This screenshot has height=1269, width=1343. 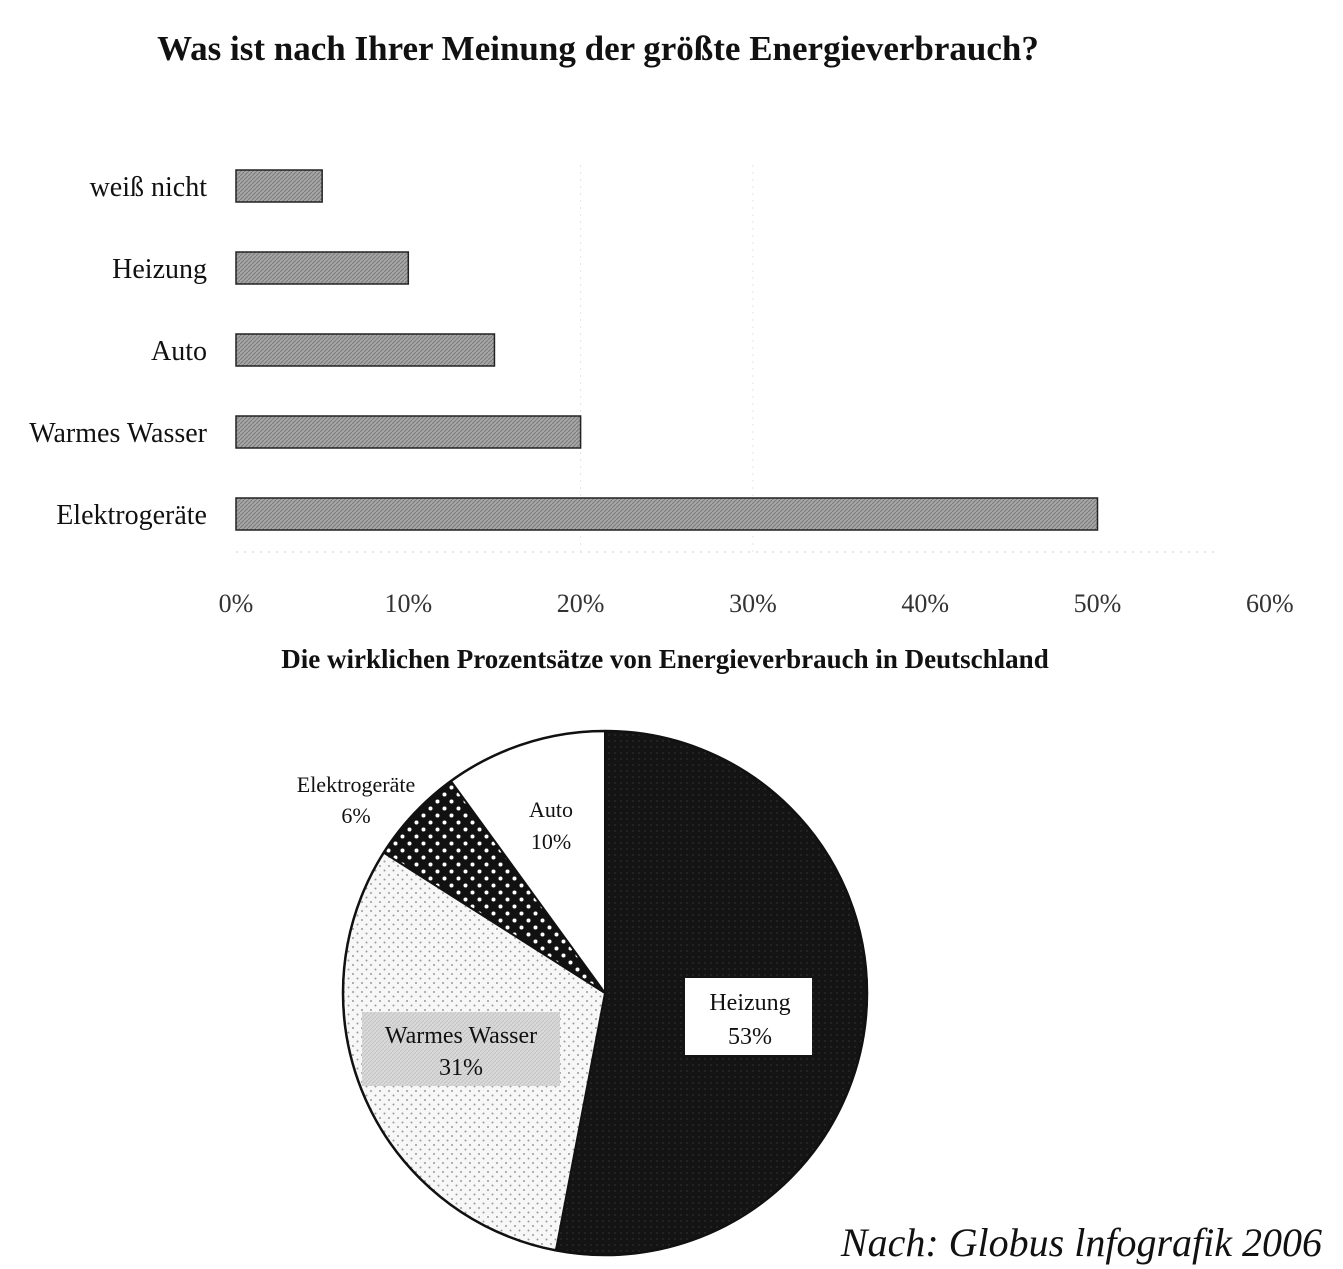 I want to click on pie-label-heizung-value: 53%, so click(x=750, y=1037).